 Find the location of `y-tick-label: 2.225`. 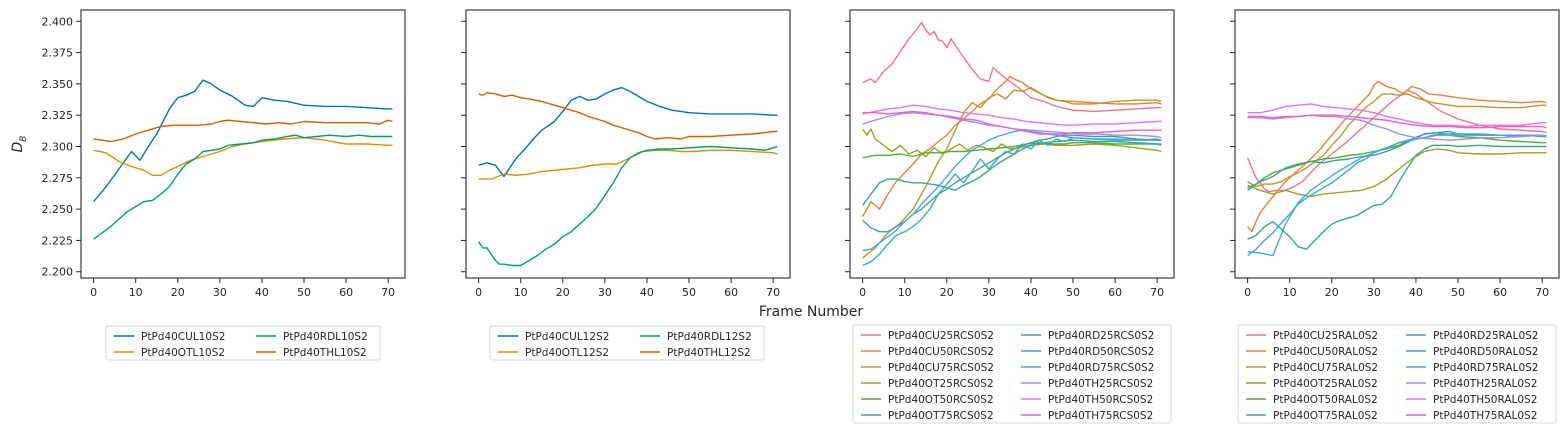

y-tick-label: 2.225 is located at coordinates (58, 240).